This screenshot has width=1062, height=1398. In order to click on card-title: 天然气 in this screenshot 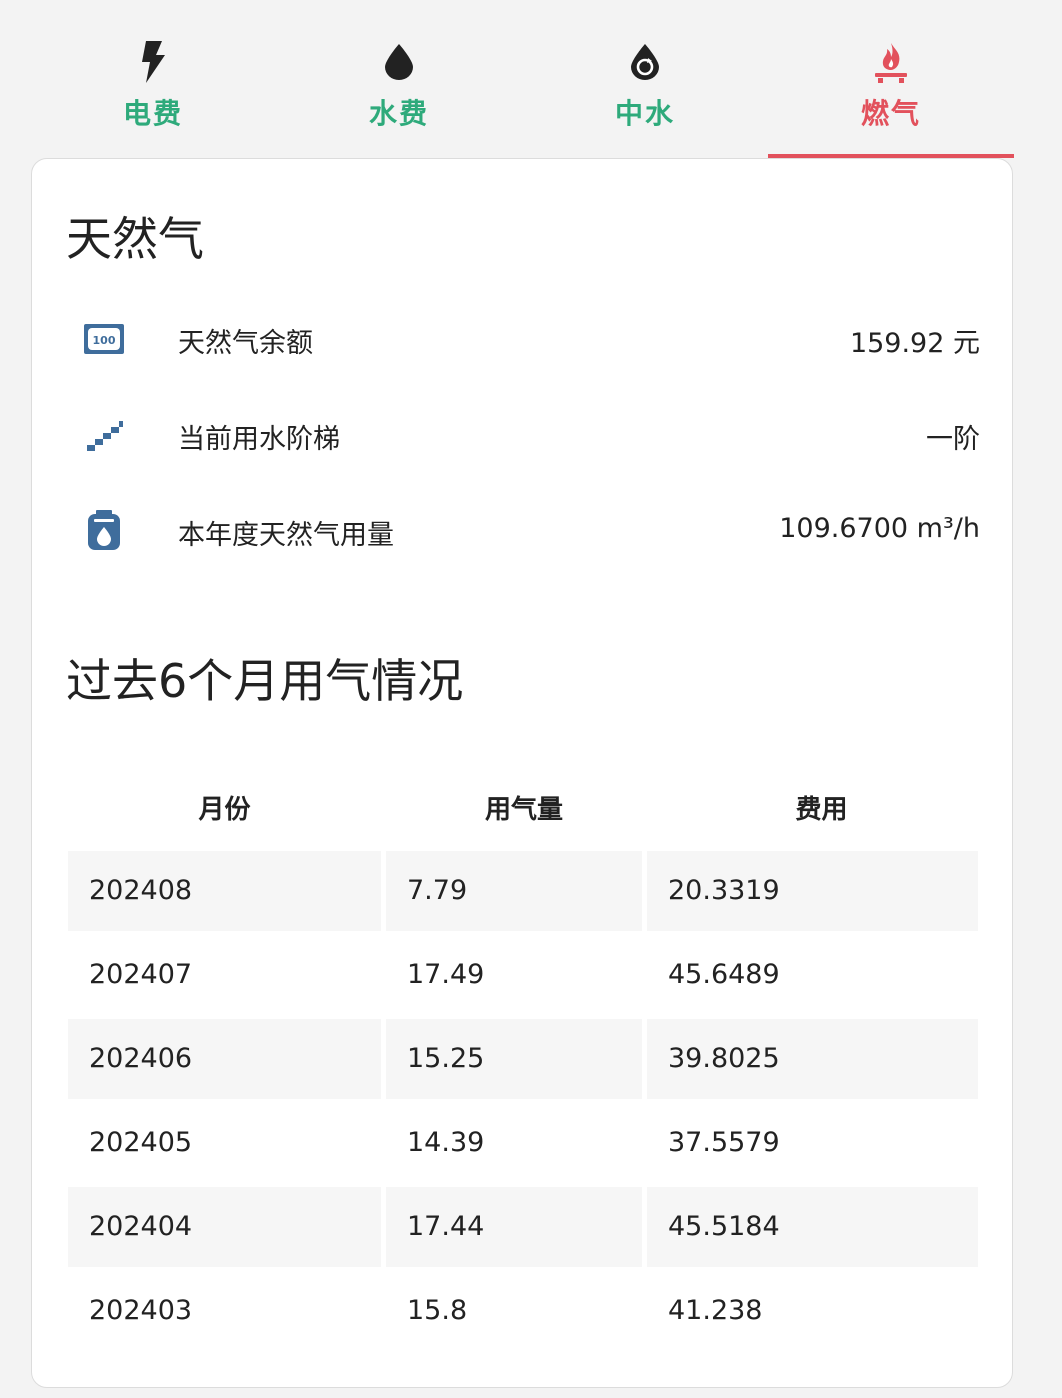, I will do `click(135, 239)`.